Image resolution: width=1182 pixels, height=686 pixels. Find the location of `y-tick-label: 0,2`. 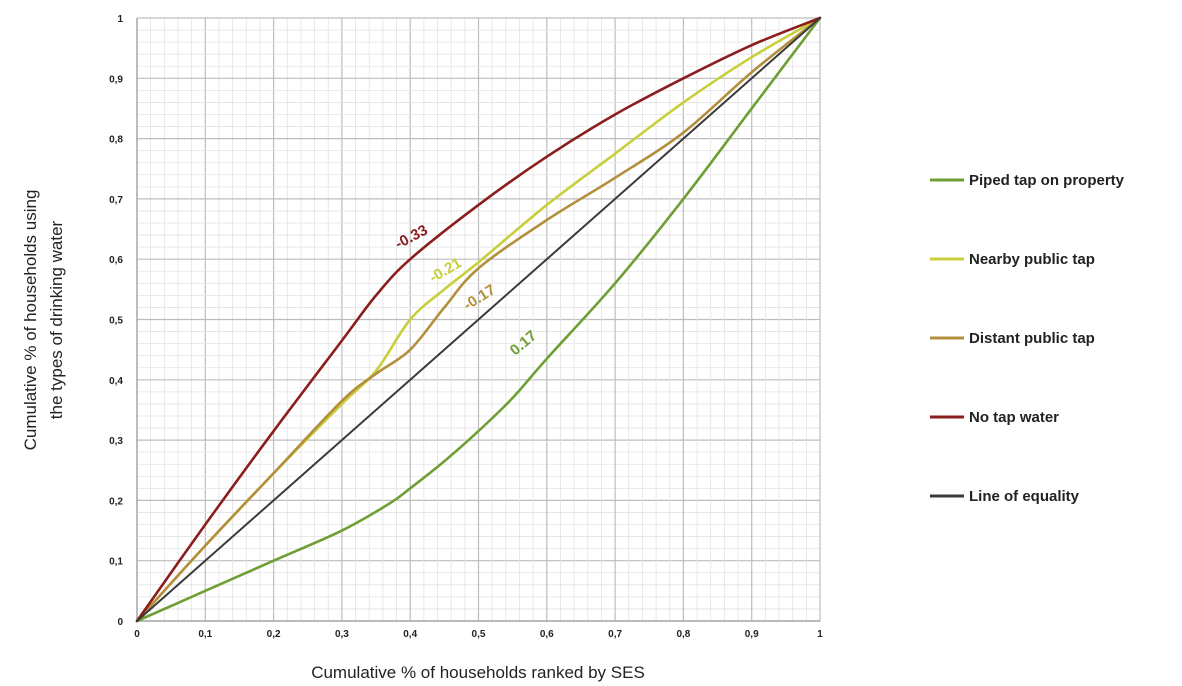

y-tick-label: 0,2 is located at coordinates (116, 501).